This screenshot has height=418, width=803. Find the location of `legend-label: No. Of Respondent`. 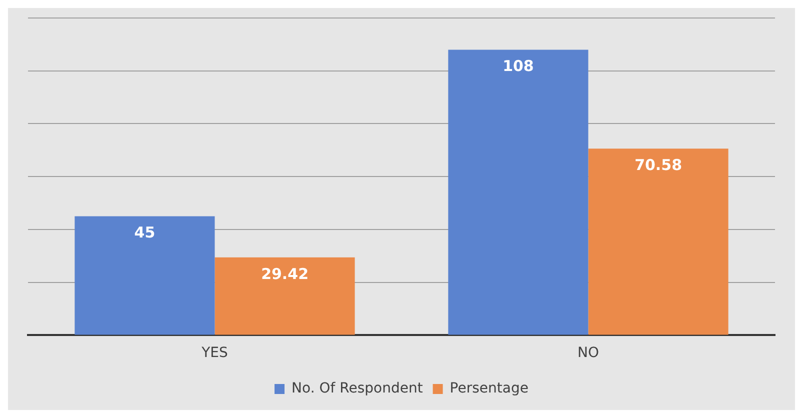

legend-label: No. Of Respondent is located at coordinates (358, 388).